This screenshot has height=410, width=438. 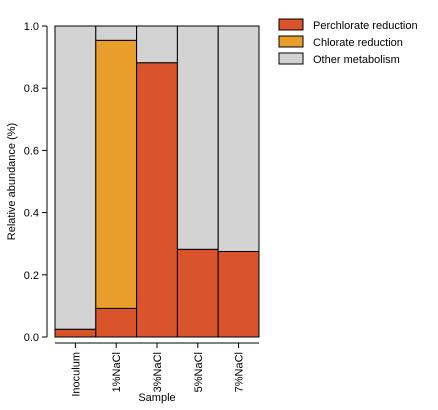 What do you see at coordinates (116, 322) in the screenshot?
I see `bar-segment-1nacl-s0` at bounding box center [116, 322].